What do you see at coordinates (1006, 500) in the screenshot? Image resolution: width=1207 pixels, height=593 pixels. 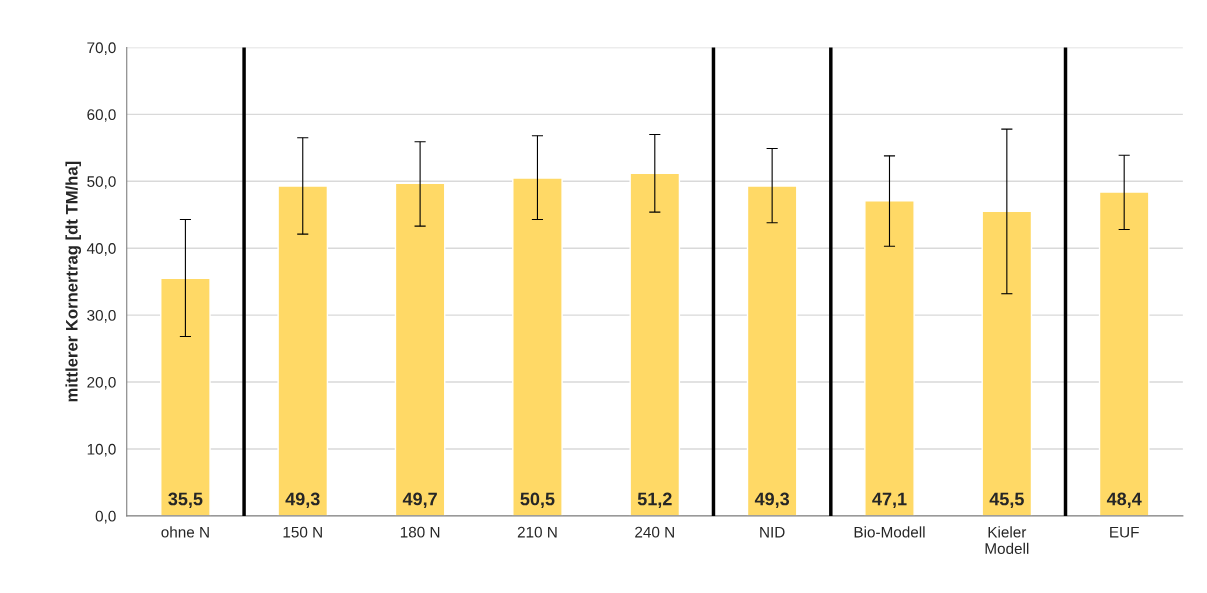 I see `data-label: 45,5` at bounding box center [1006, 500].